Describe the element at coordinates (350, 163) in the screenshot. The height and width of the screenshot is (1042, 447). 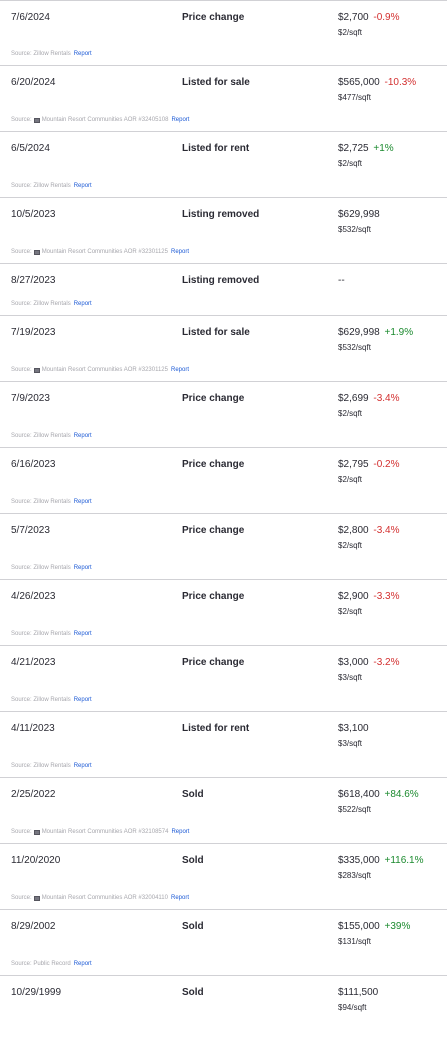
I see `price-per-sqft: $2/sqft` at that location.